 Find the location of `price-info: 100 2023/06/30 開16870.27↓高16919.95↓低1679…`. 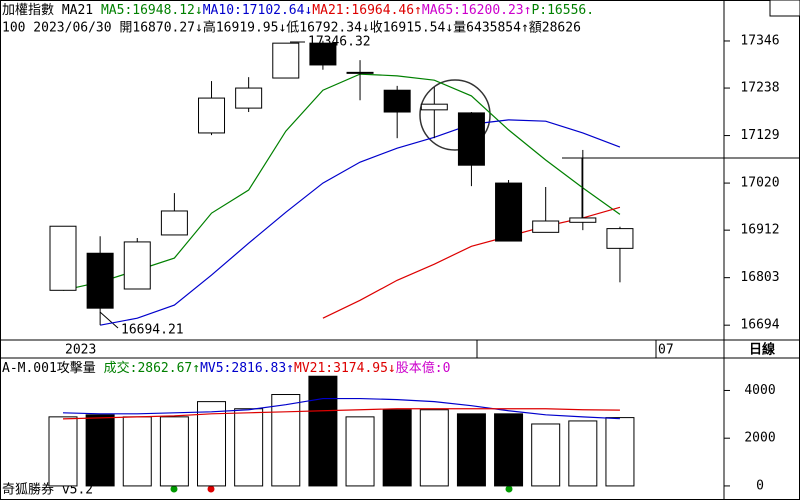

price-info: 100 2023/06/30 開16870.27↓高16919.95↓低1679… is located at coordinates (291, 28).